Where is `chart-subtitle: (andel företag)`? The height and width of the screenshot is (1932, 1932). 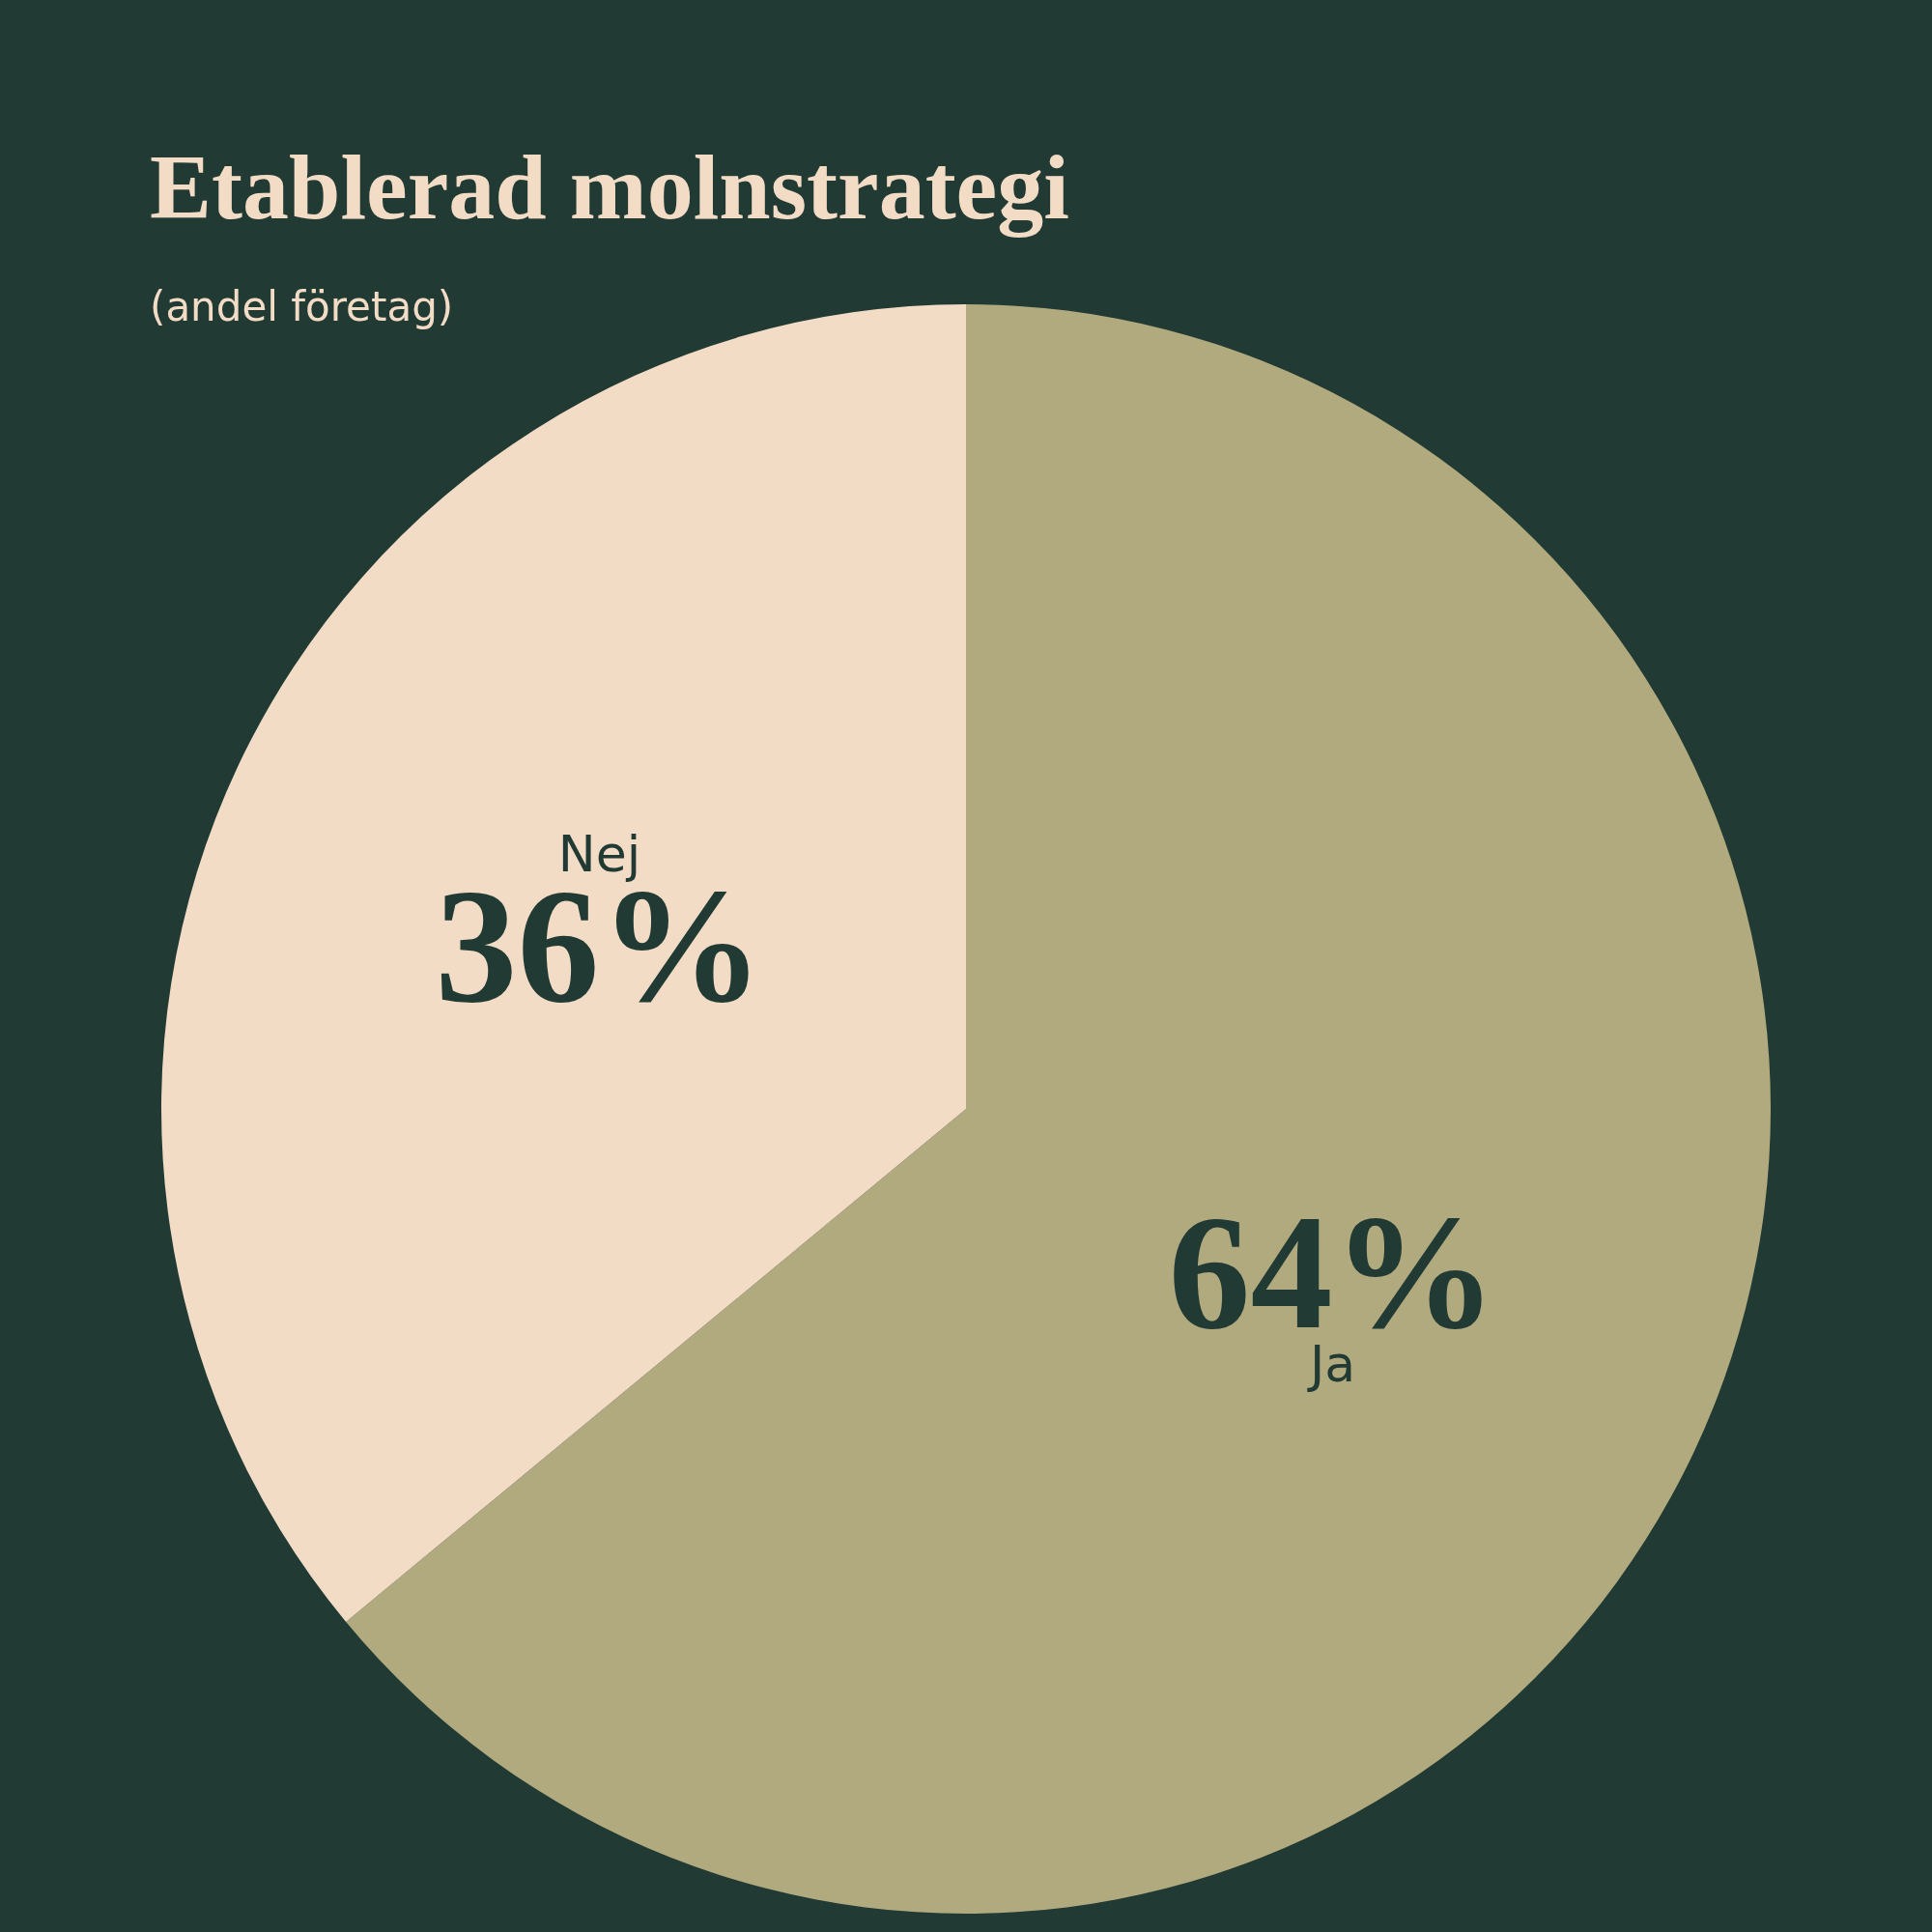
chart-subtitle: (andel företag) is located at coordinates (302, 306).